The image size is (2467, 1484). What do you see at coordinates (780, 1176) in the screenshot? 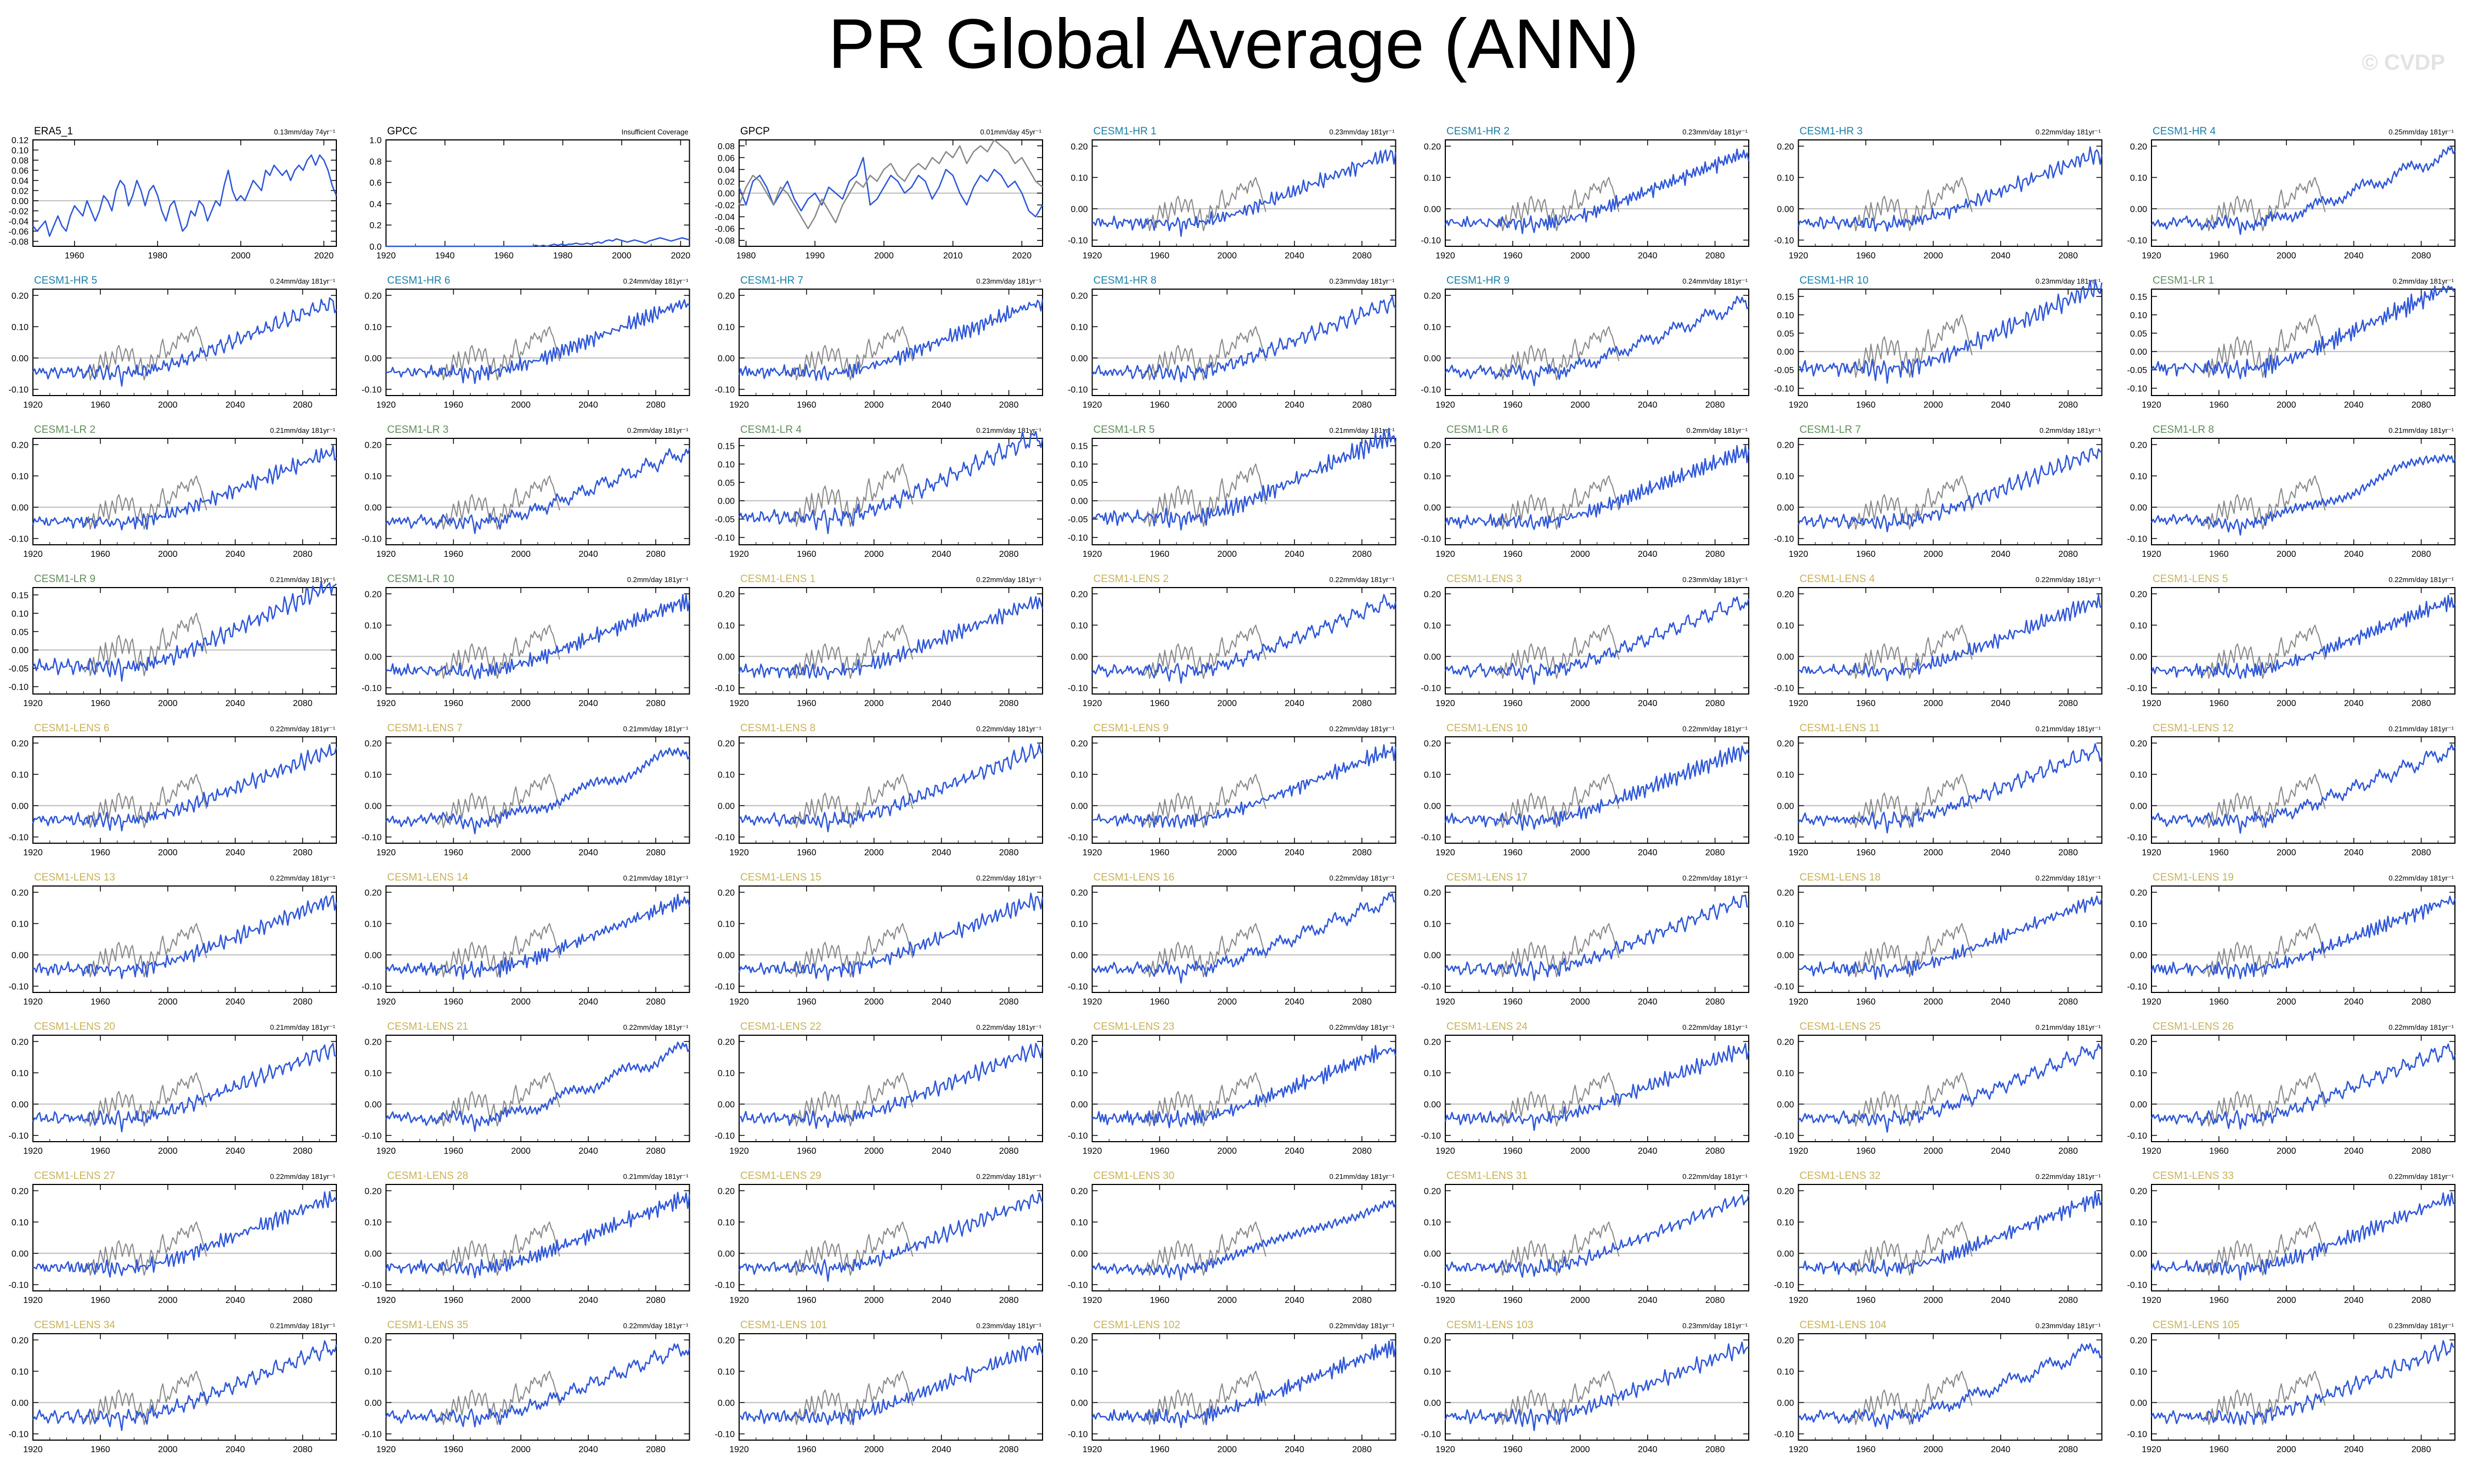
I see `panel-name-label: CESM1-LENS 29` at bounding box center [780, 1176].